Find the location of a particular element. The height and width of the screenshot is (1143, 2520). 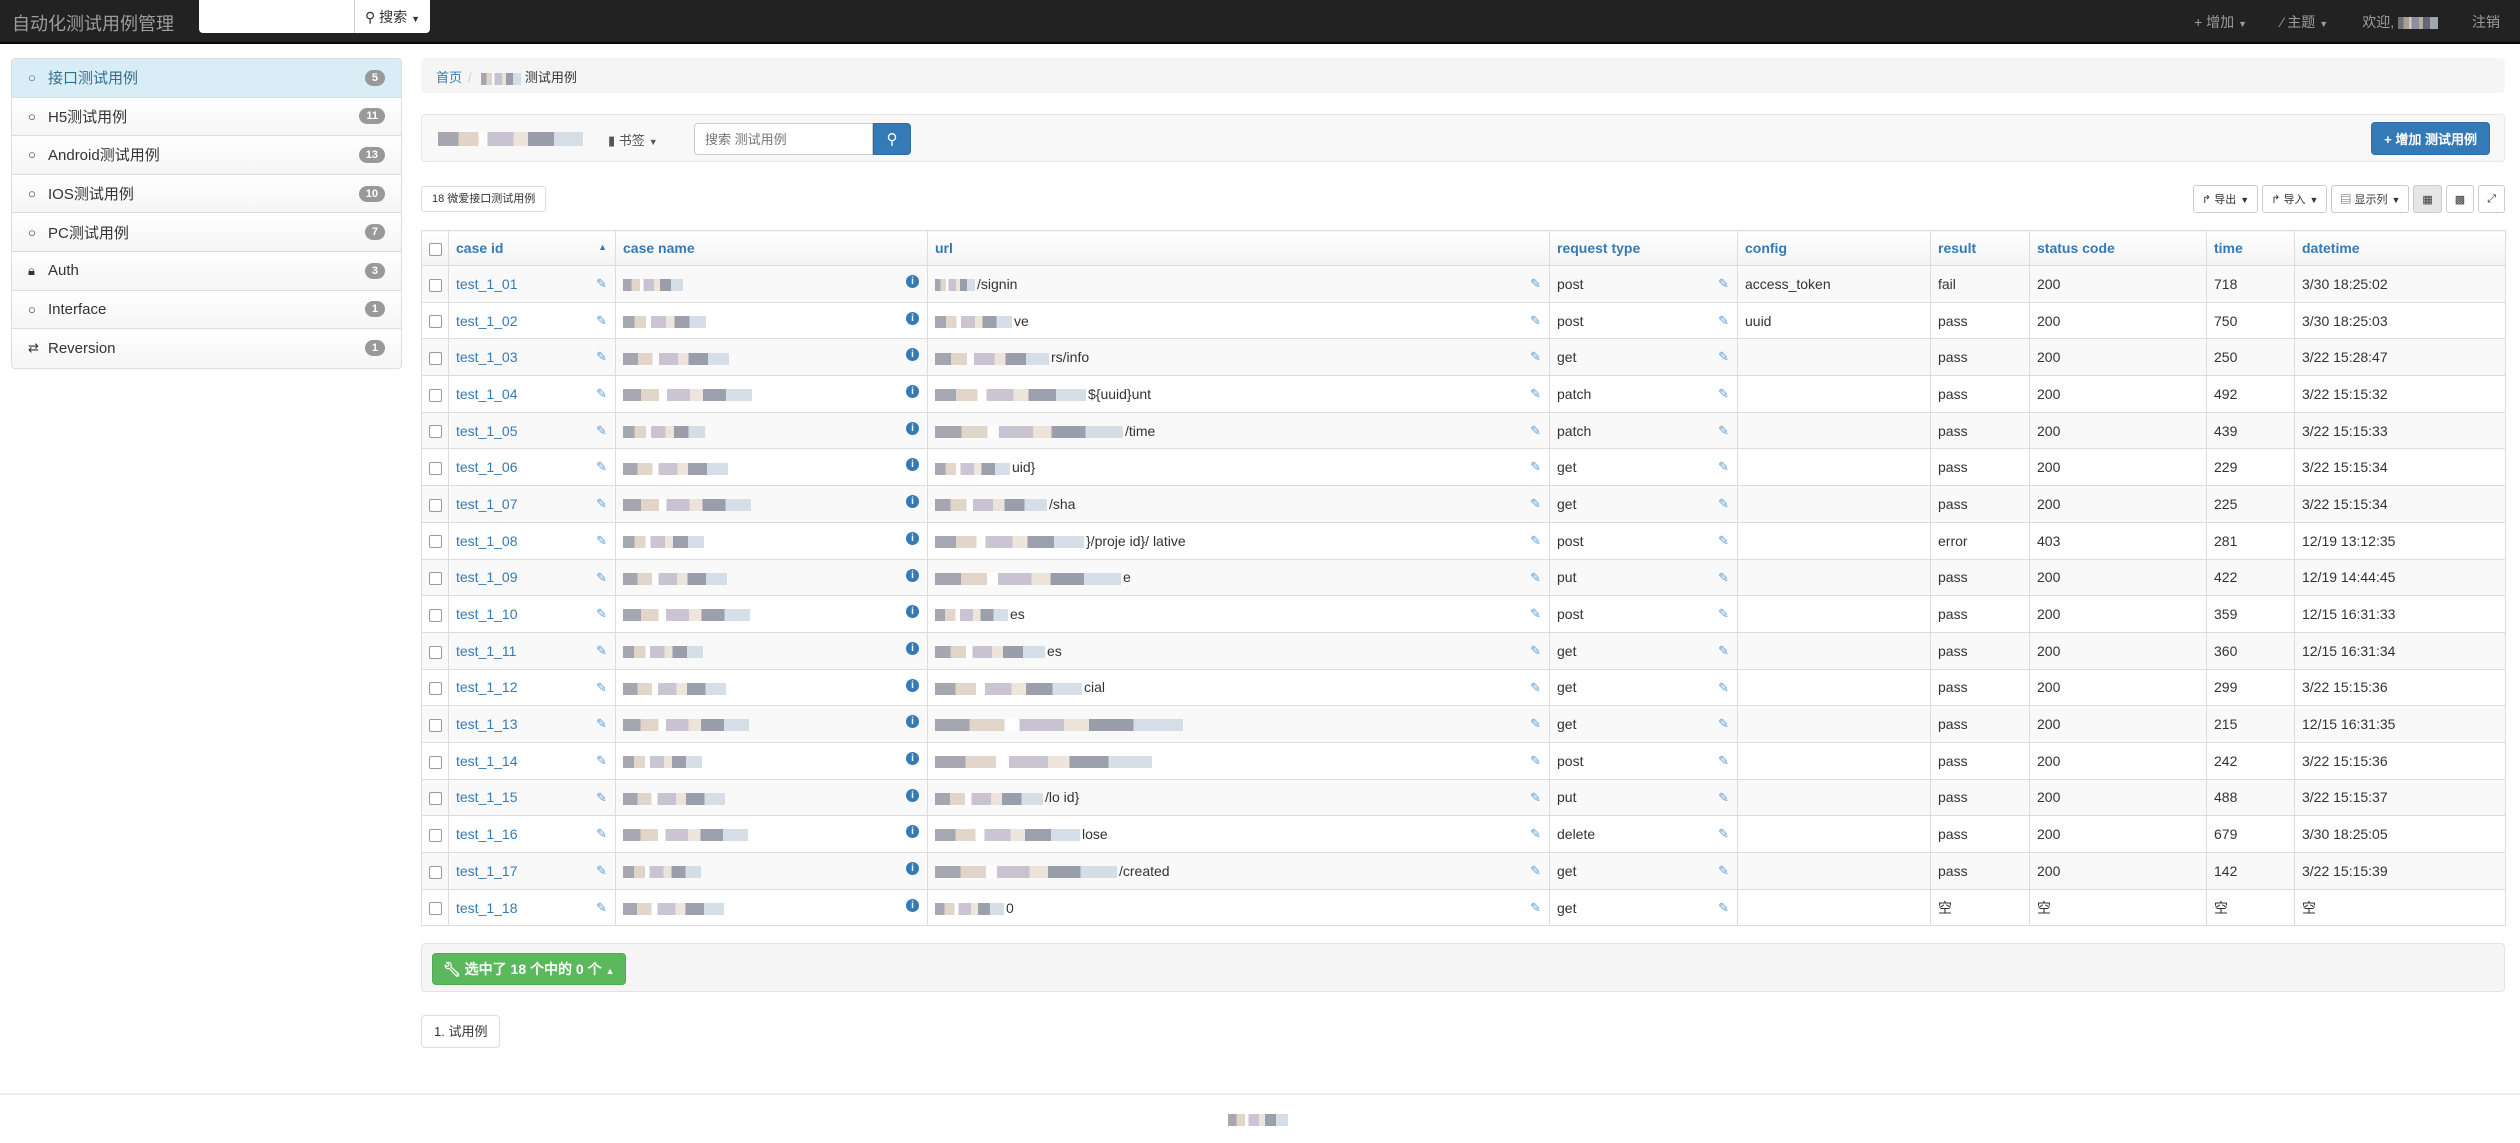

logout-link: 注销 is located at coordinates (2486, 22).